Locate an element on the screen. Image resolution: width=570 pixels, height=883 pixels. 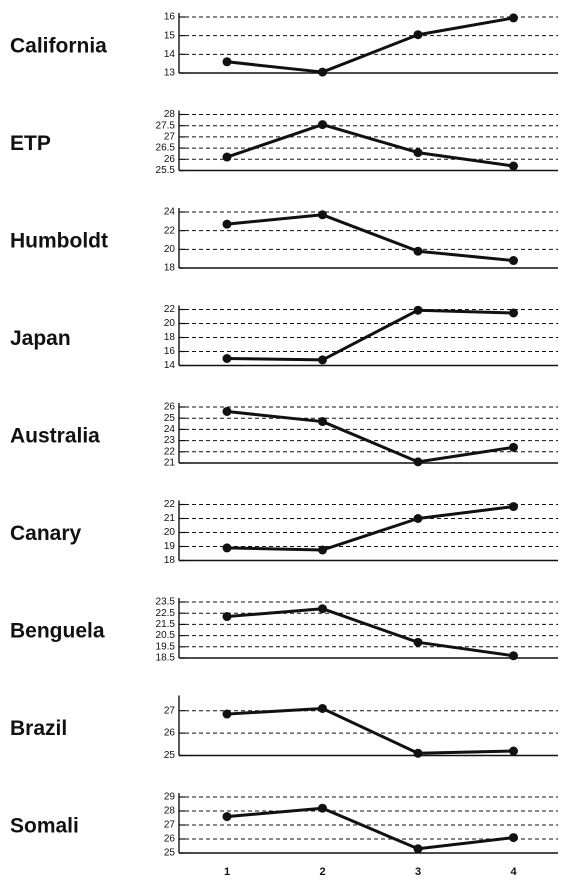
y-tick-label-somali-3: 28 is located at coordinates (170, 811).